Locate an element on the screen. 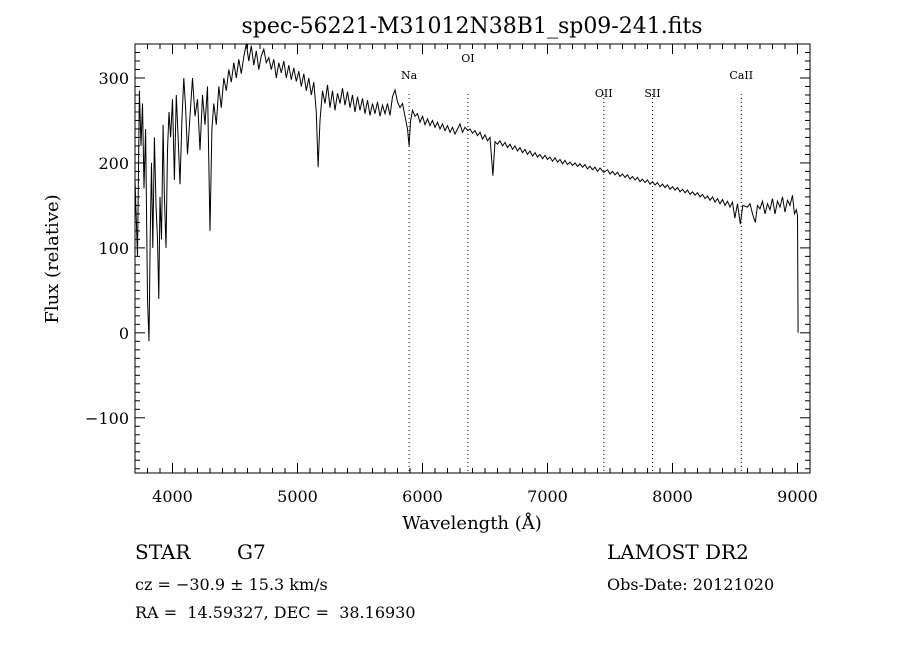  line-label-caii: CaII is located at coordinates (741, 75).